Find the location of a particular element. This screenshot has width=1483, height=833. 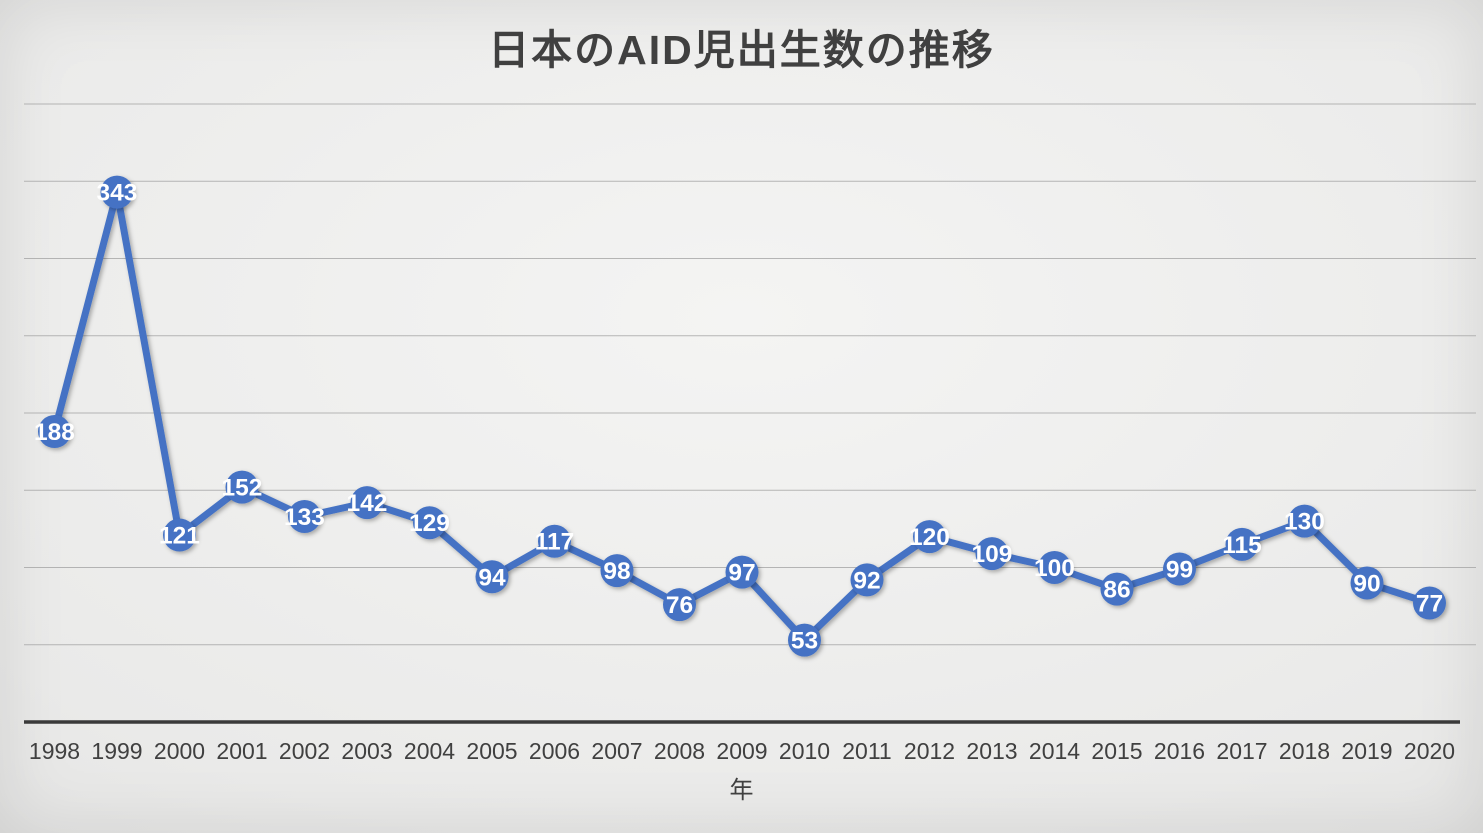

data-point-label: 115 is located at coordinates (1242, 545).